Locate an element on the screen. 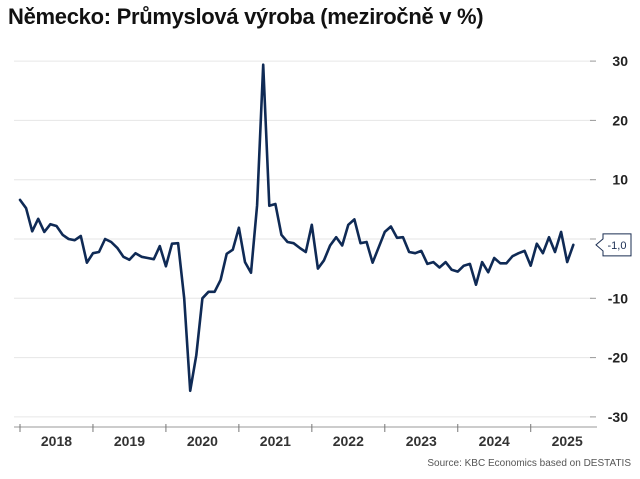 The image size is (640, 479). x-tick-label: 2019 is located at coordinates (129, 441).